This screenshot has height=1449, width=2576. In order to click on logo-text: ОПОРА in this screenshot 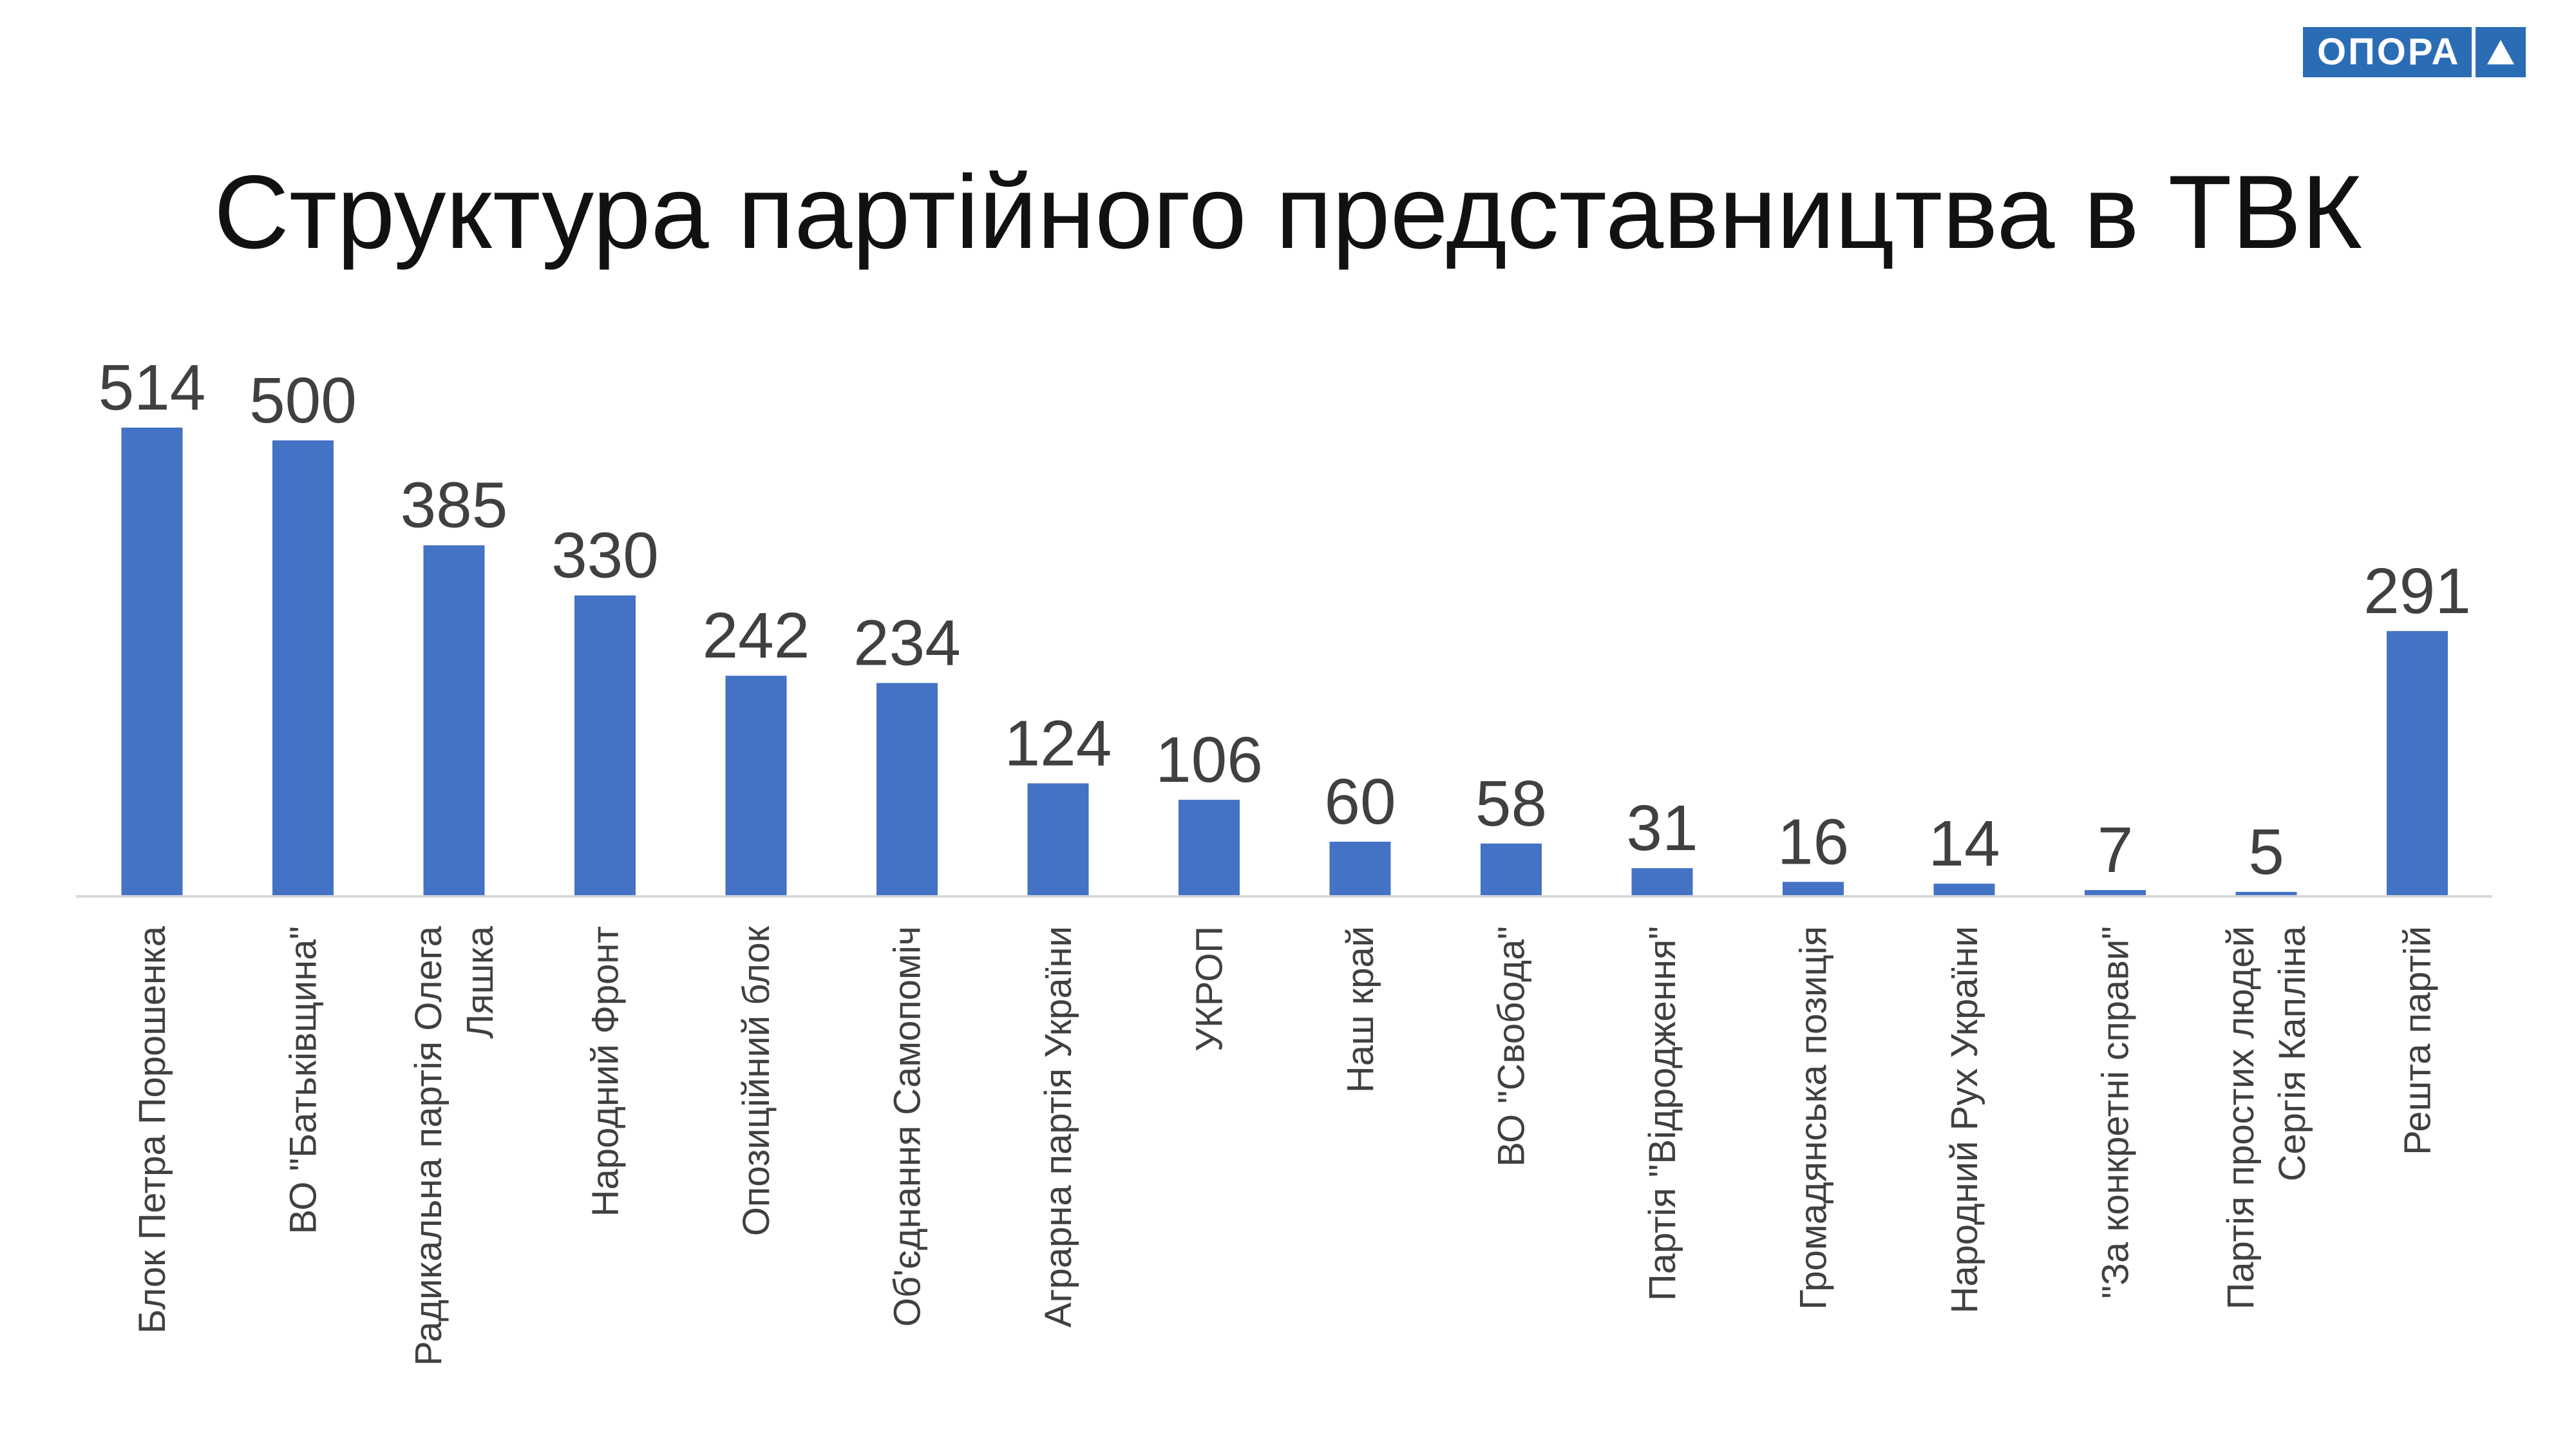, I will do `click(2388, 52)`.